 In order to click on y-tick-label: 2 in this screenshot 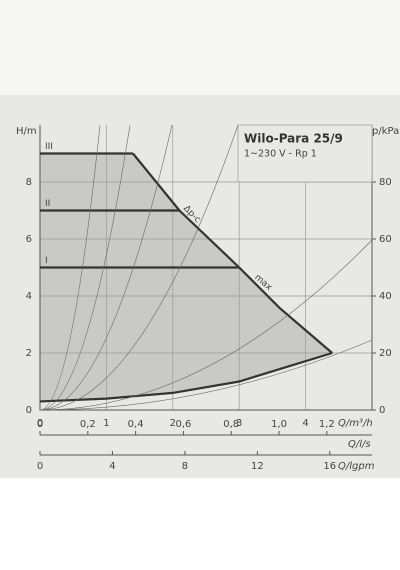, I will do `click(29, 353)`.